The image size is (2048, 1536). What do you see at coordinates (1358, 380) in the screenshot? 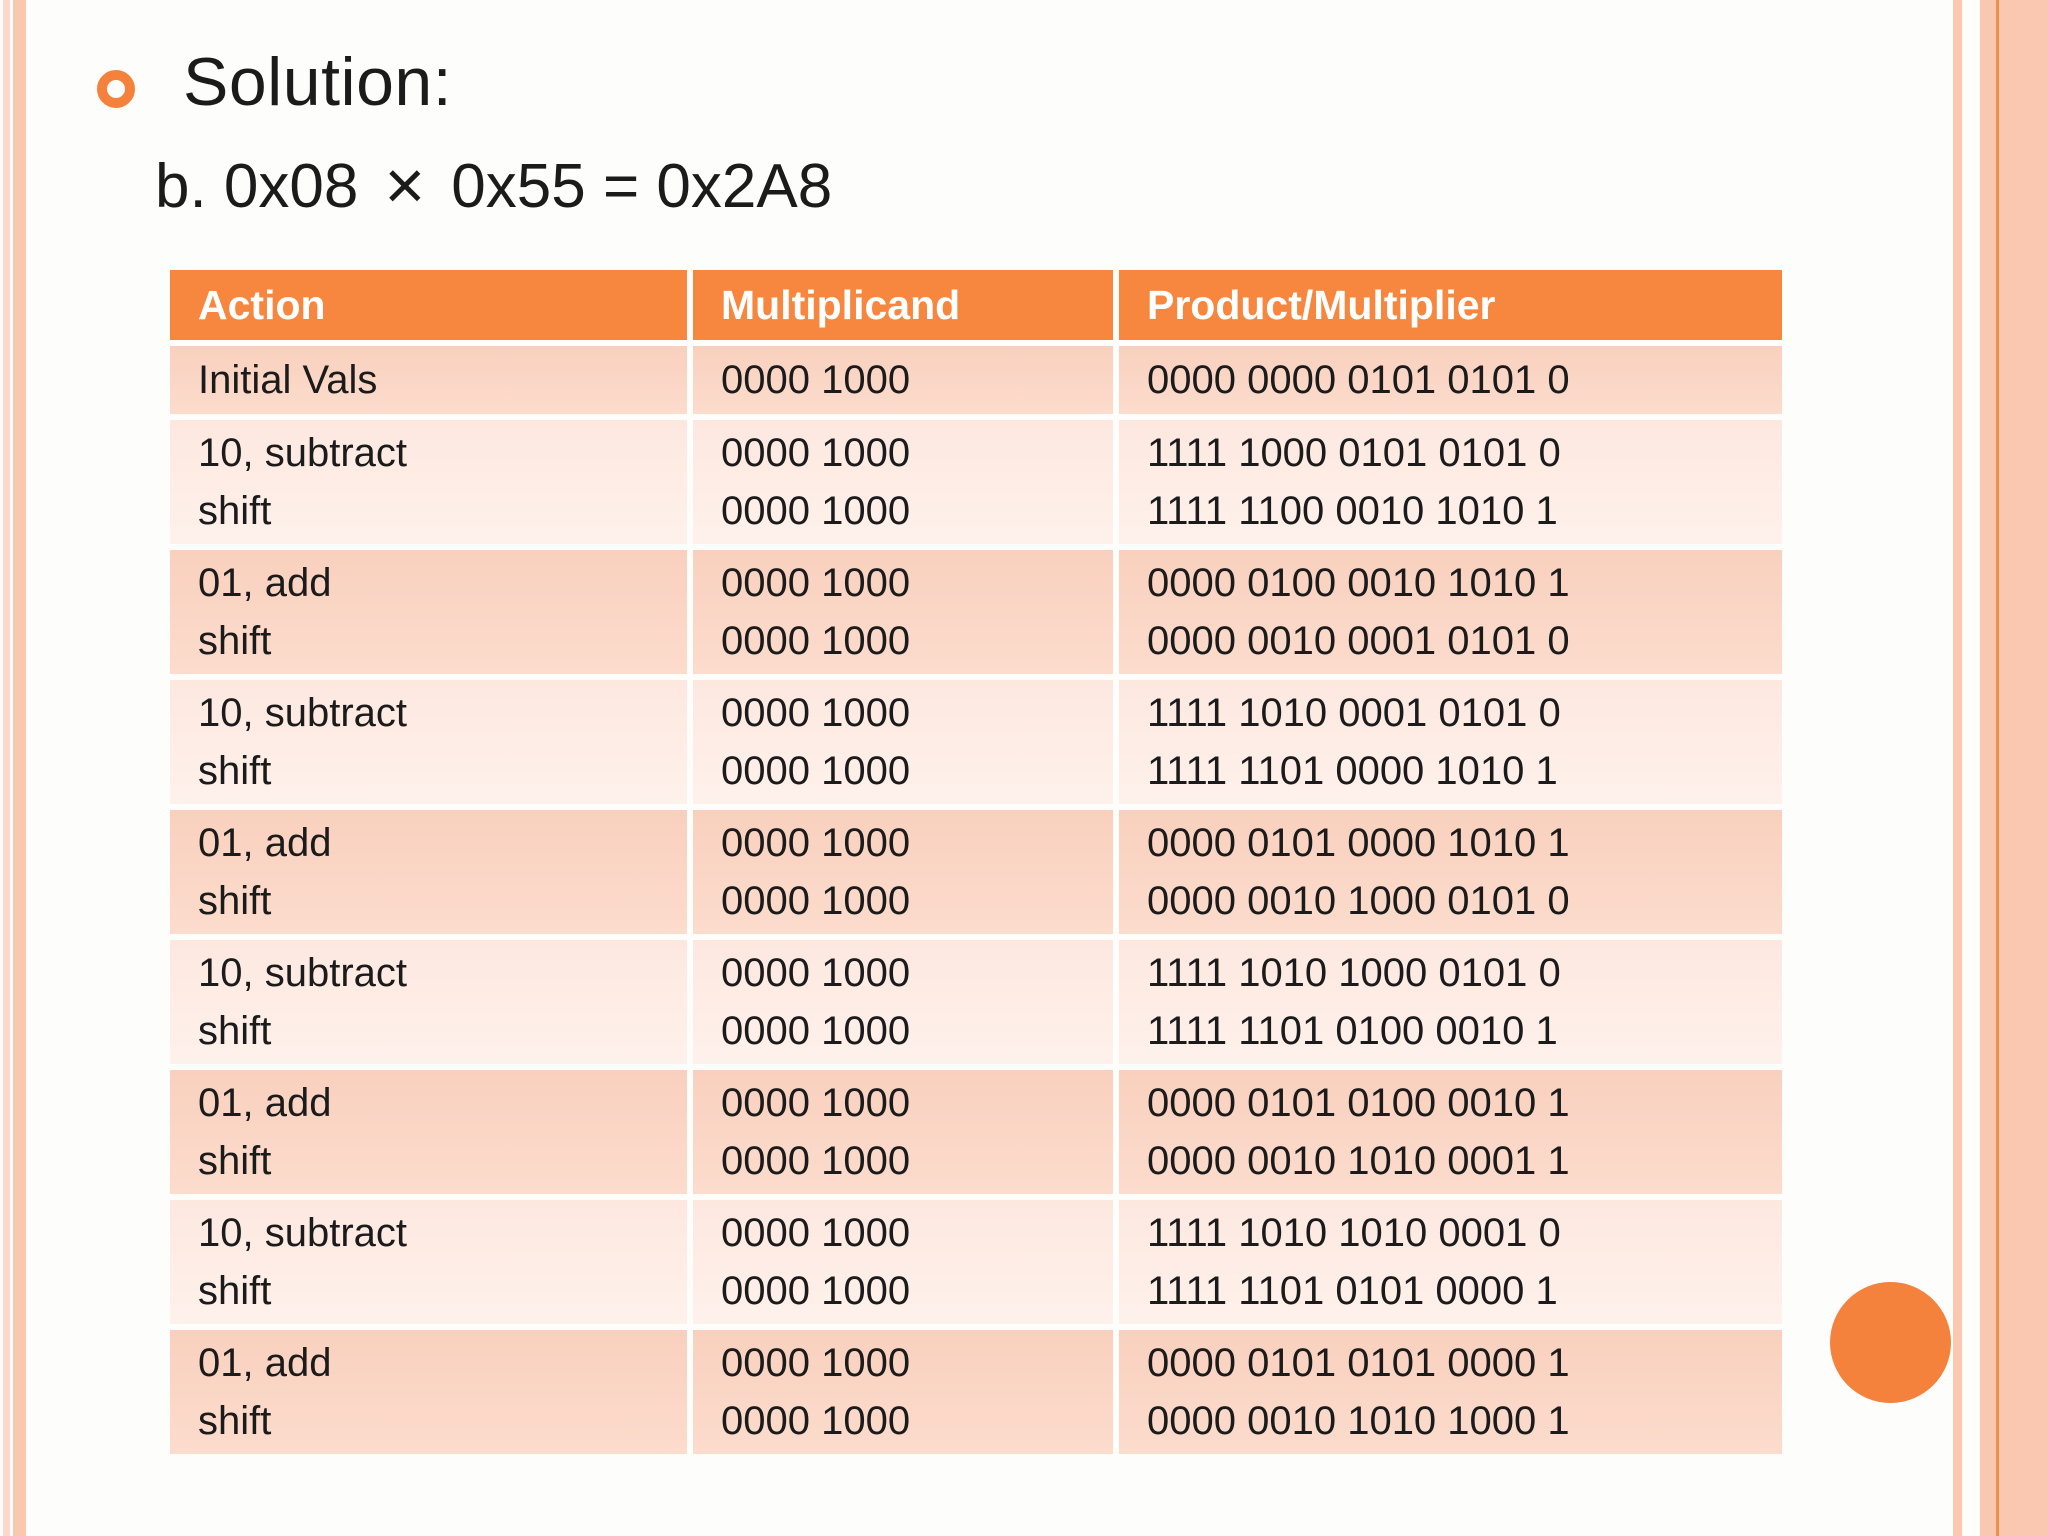
I see `cell-line: 0000 0000 0101 0101 0` at bounding box center [1358, 380].